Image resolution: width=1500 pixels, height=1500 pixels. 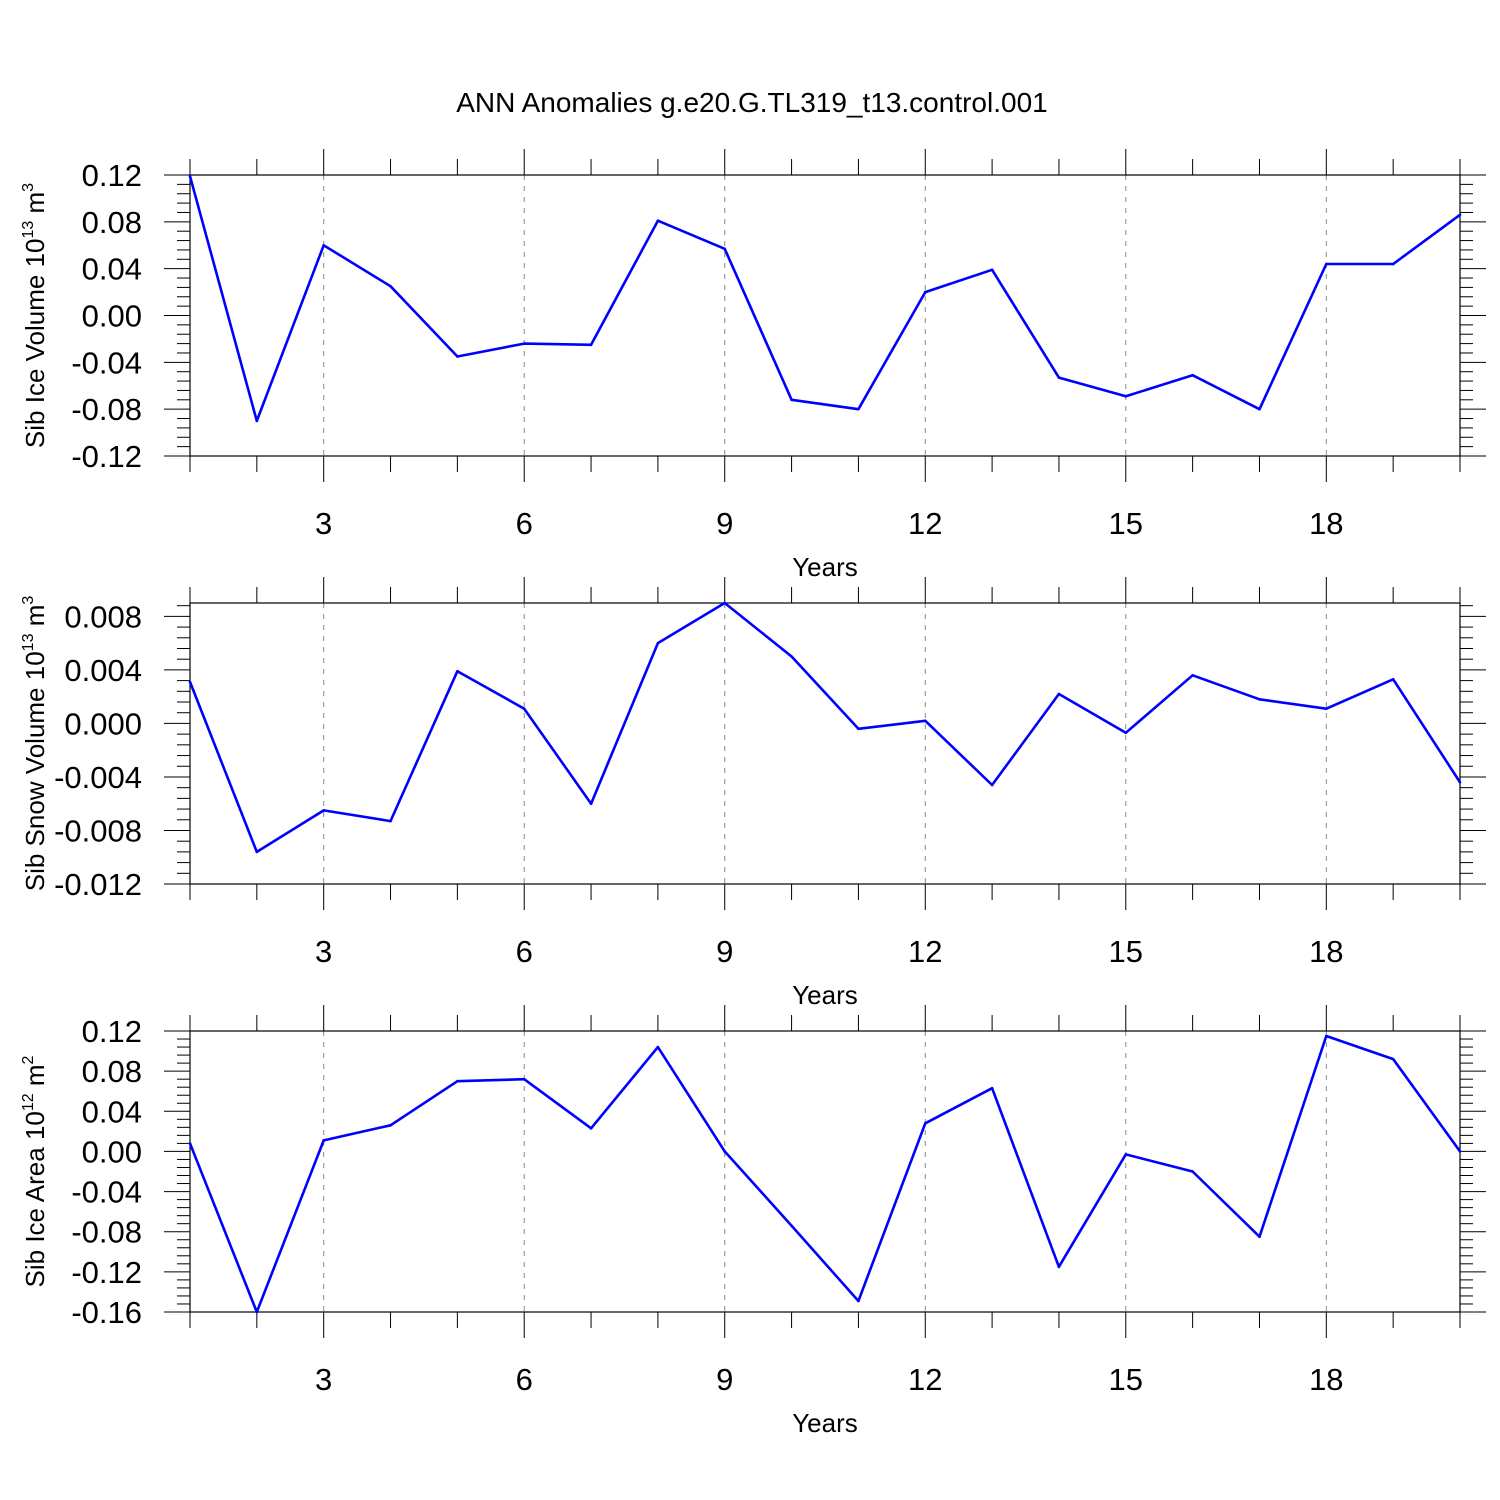 I want to click on y-tick-label: 0.12, so click(x=112, y=1031).